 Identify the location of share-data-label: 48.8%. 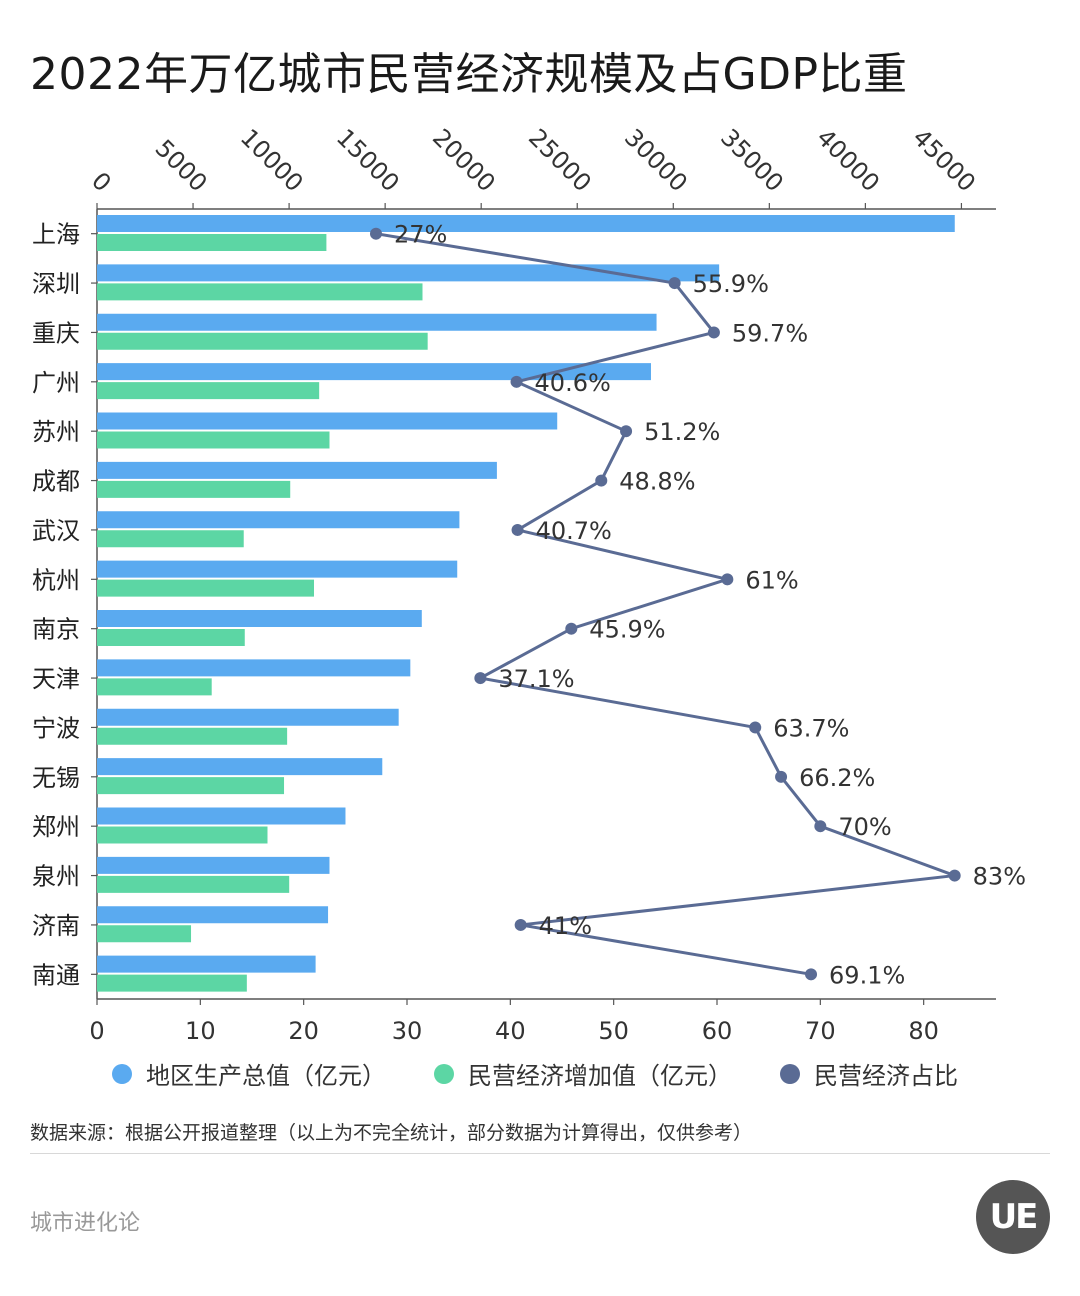
(657, 482).